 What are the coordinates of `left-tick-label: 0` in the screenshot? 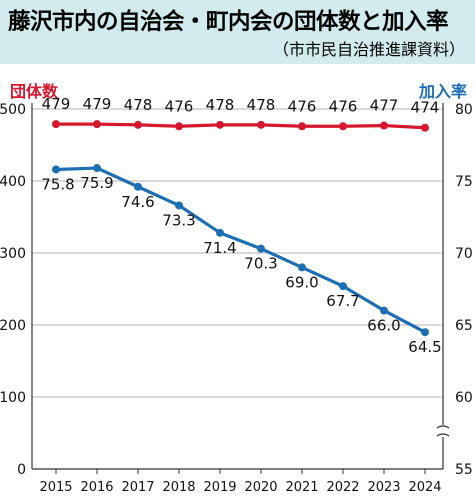 It's located at (21, 470).